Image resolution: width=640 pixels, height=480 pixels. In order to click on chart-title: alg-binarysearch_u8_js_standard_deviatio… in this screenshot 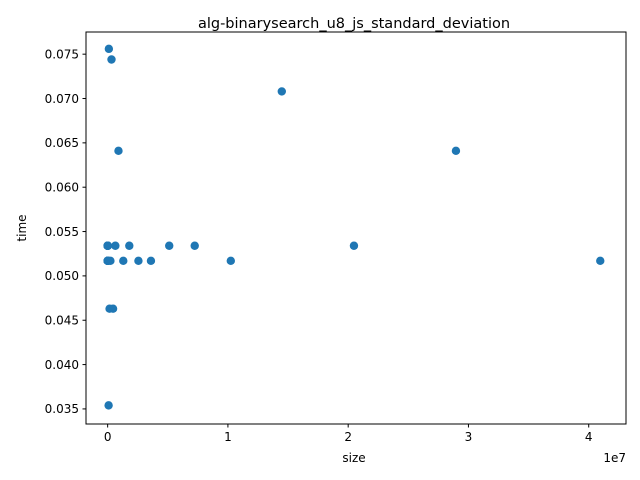, I will do `click(354, 24)`.